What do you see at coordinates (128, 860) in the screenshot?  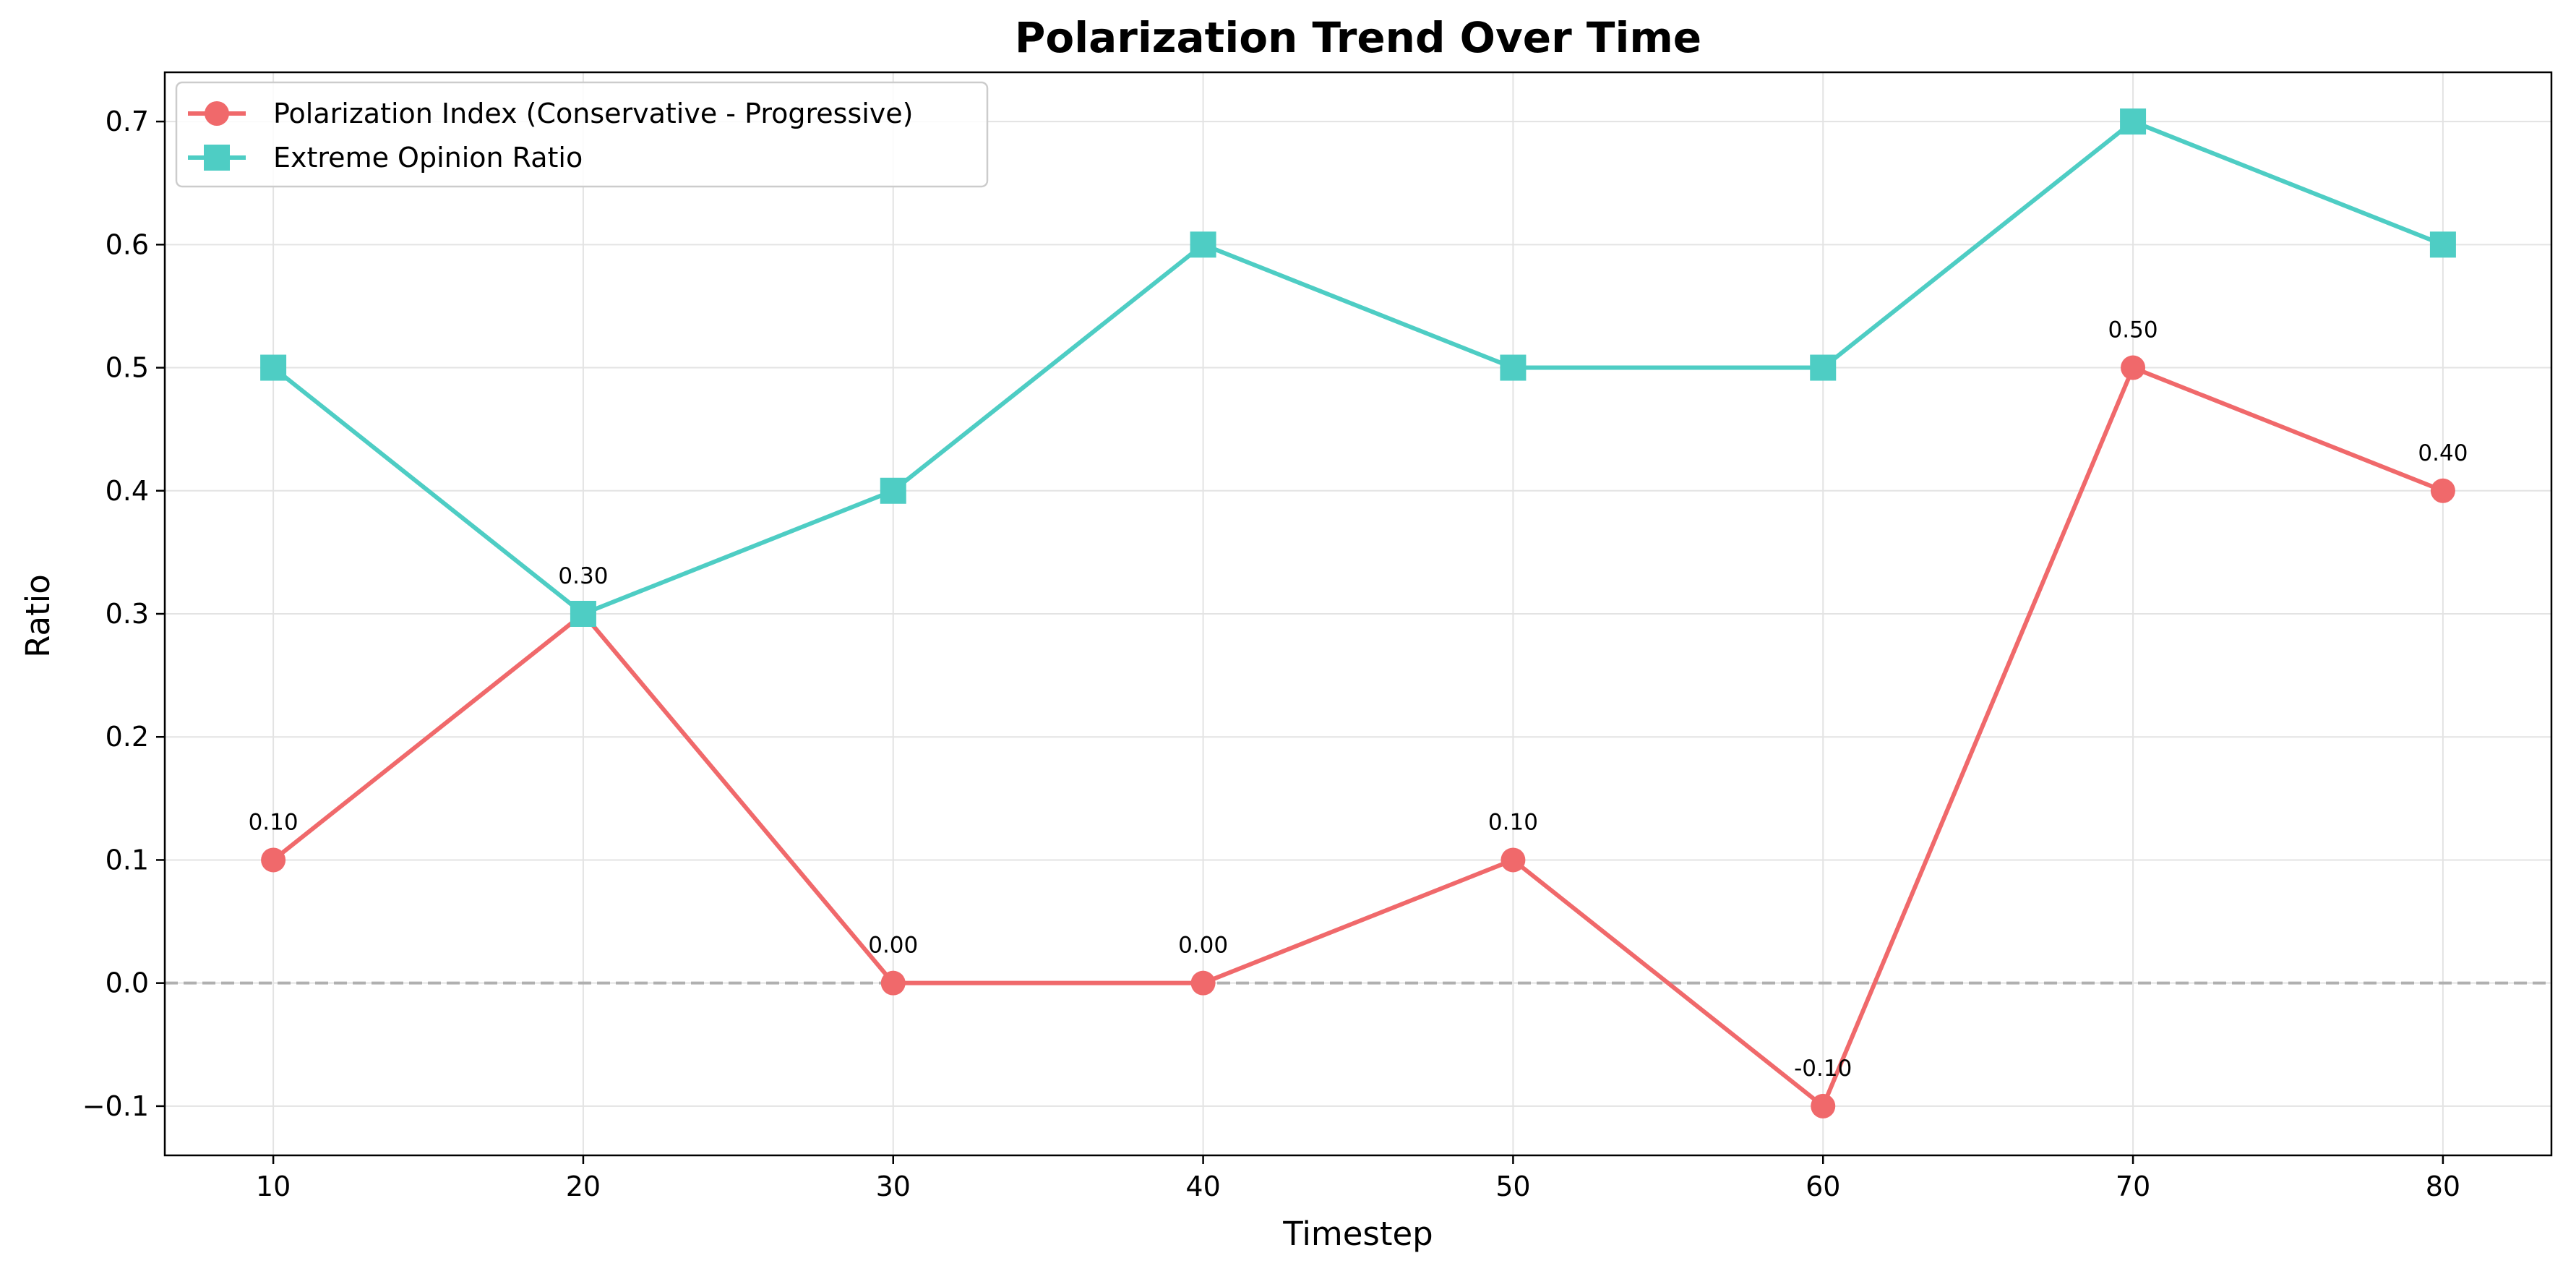 I see `y-tick-label: 0.1` at bounding box center [128, 860].